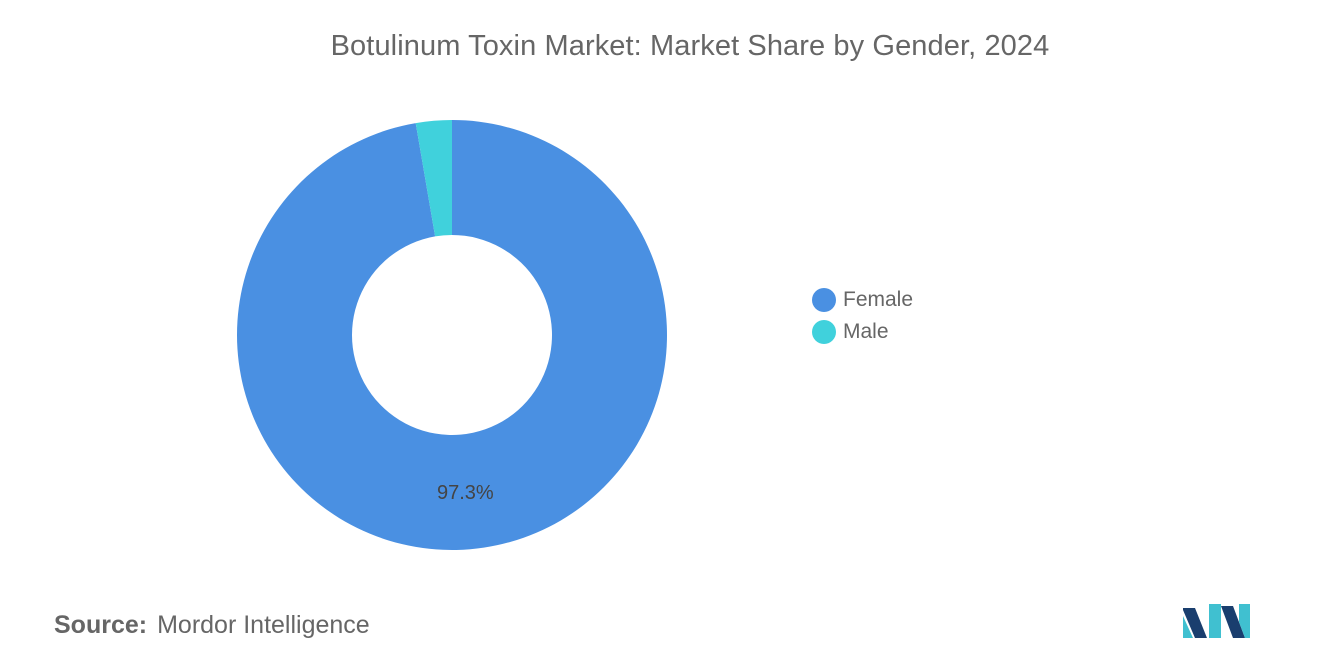 Image resolution: width=1320 pixels, height=665 pixels. I want to click on legend-item-female: Female, so click(862, 300).